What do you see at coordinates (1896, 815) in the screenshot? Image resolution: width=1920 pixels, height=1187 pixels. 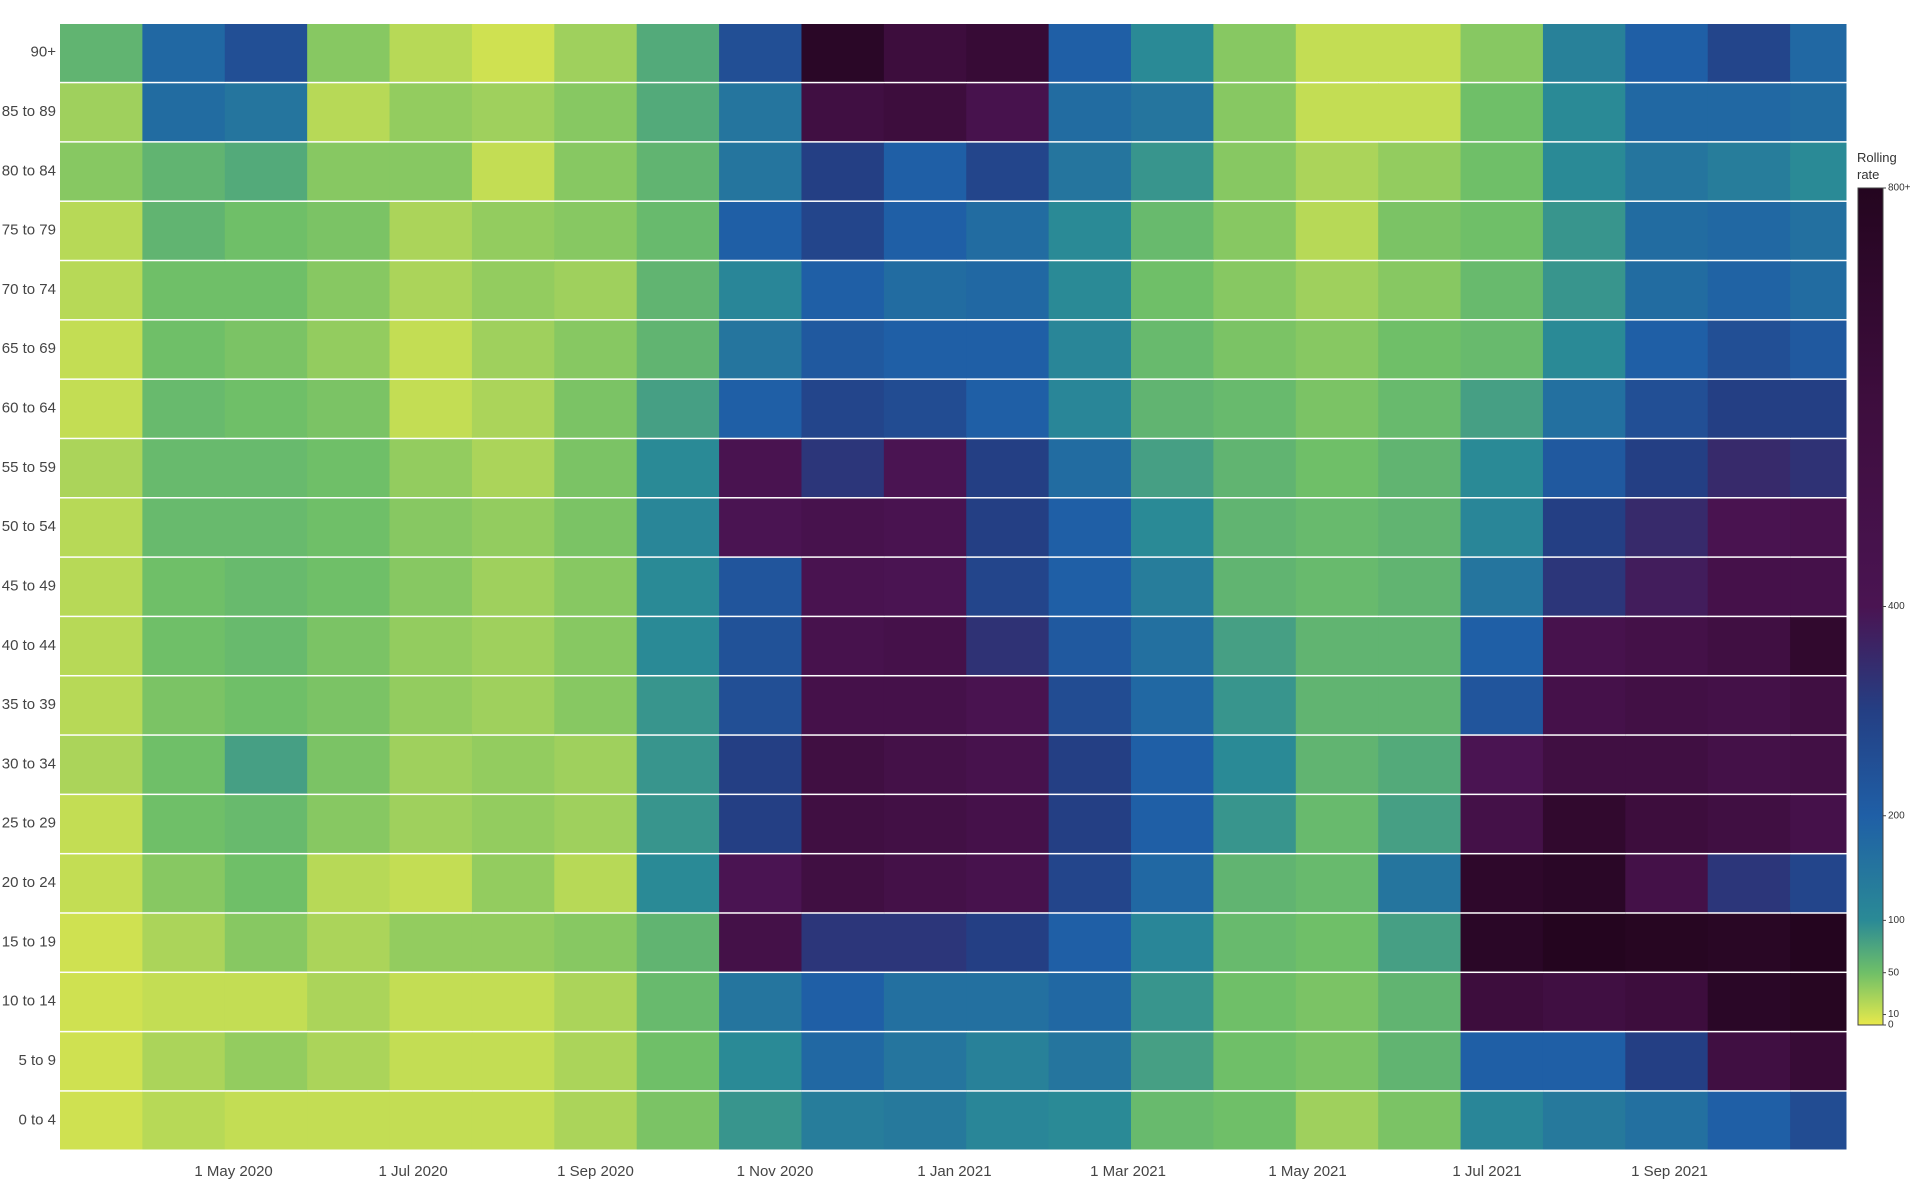 I see `colorbar-tick-label: 200` at bounding box center [1896, 815].